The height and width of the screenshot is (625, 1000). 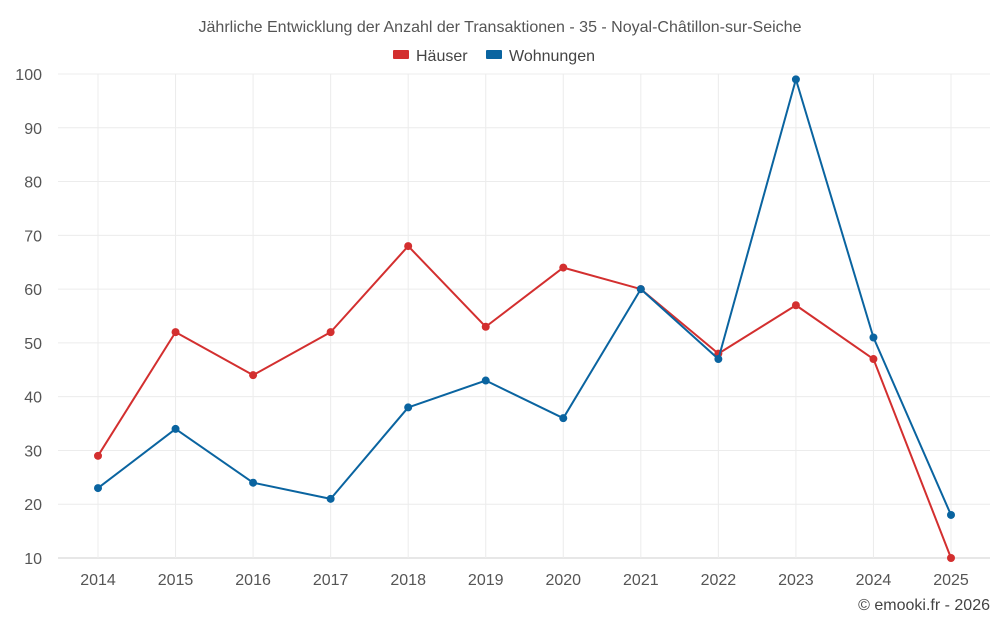 I want to click on x-tick-label: 2019, so click(x=486, y=580).